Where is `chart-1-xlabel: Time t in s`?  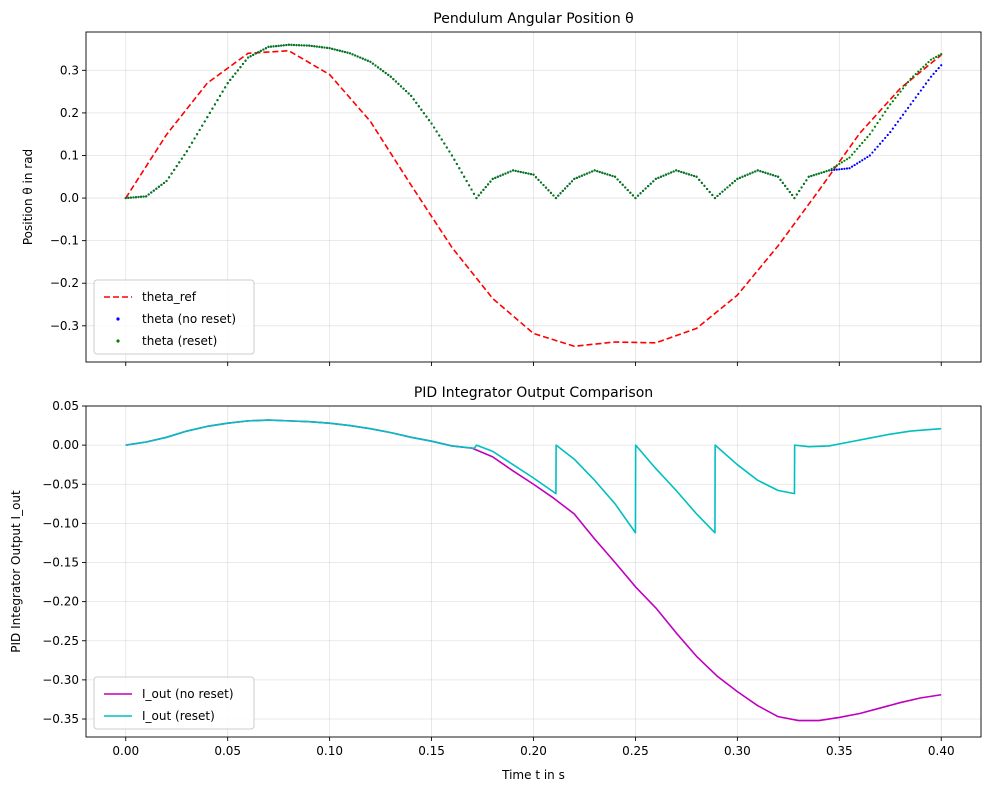 chart-1-xlabel: Time t in s is located at coordinates (533, 775).